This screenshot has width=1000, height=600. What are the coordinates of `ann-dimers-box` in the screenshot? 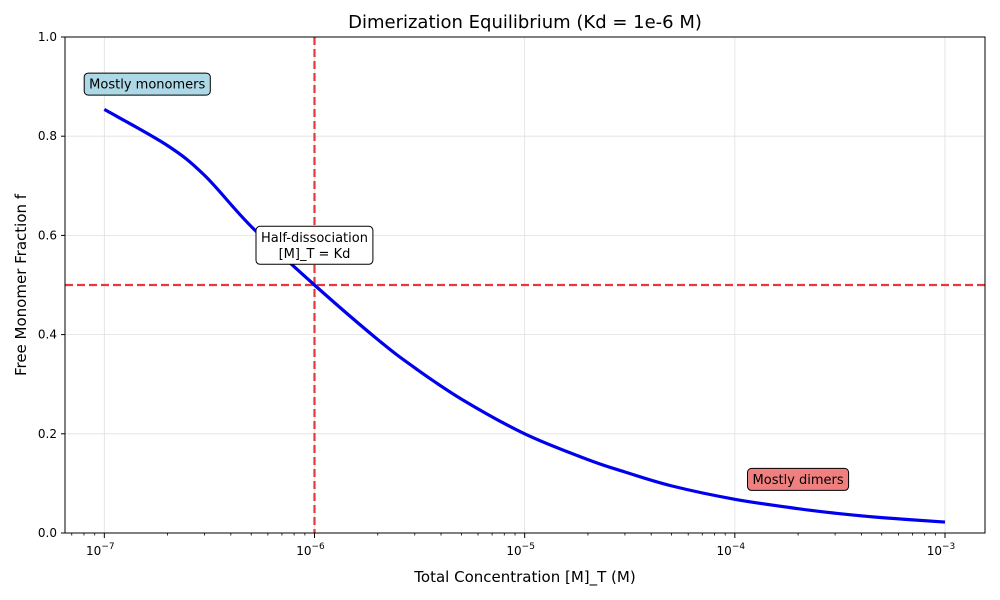 It's located at (798, 479).